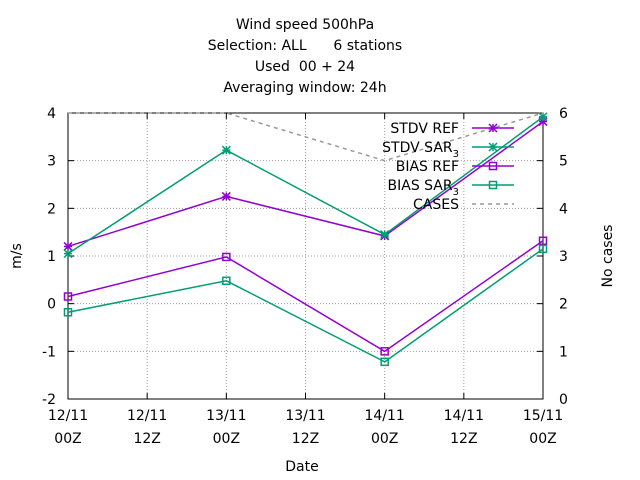 The image size is (640, 480). What do you see at coordinates (51, 257) in the screenshot?
I see `y-tick-label: 1` at bounding box center [51, 257].